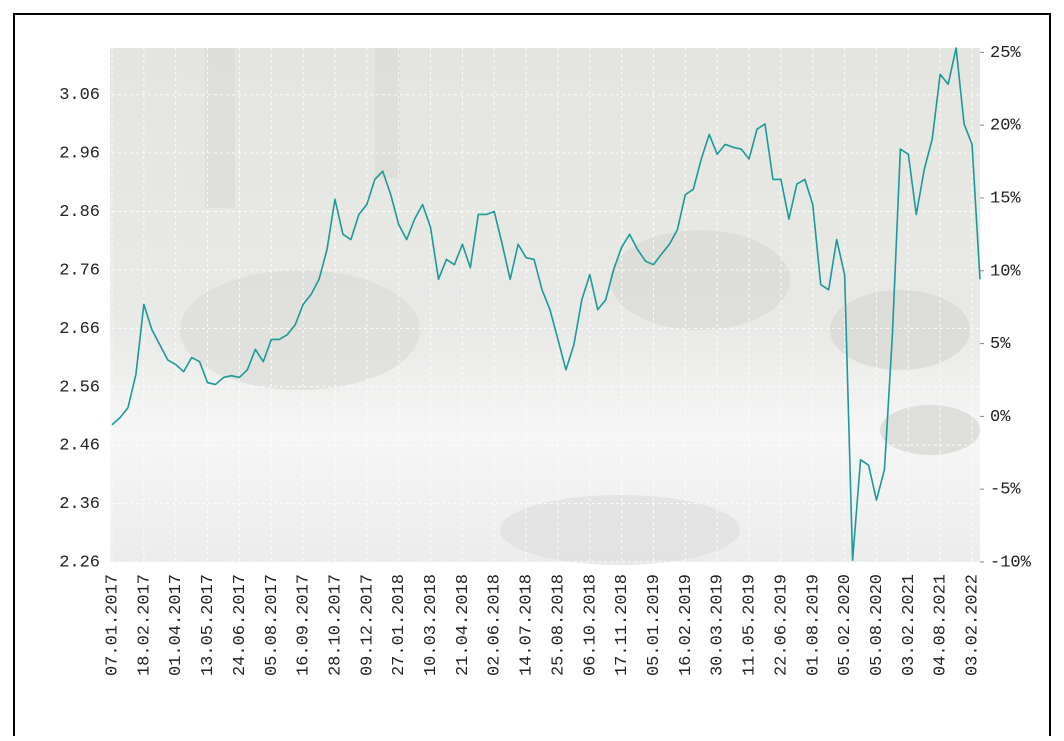 The image size is (1064, 741). Describe the element at coordinates (1005, 53) in the screenshot. I see `y2-tick-label: 25%` at that location.